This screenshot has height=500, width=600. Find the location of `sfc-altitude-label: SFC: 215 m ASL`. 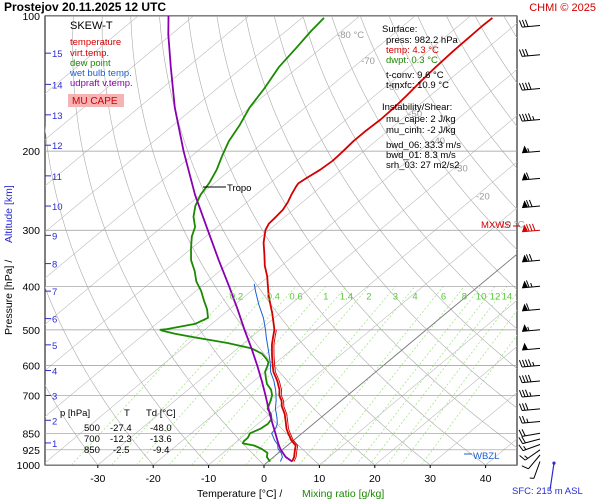

sfc-altitude-label: SFC: 215 m ASL is located at coordinates (547, 491).